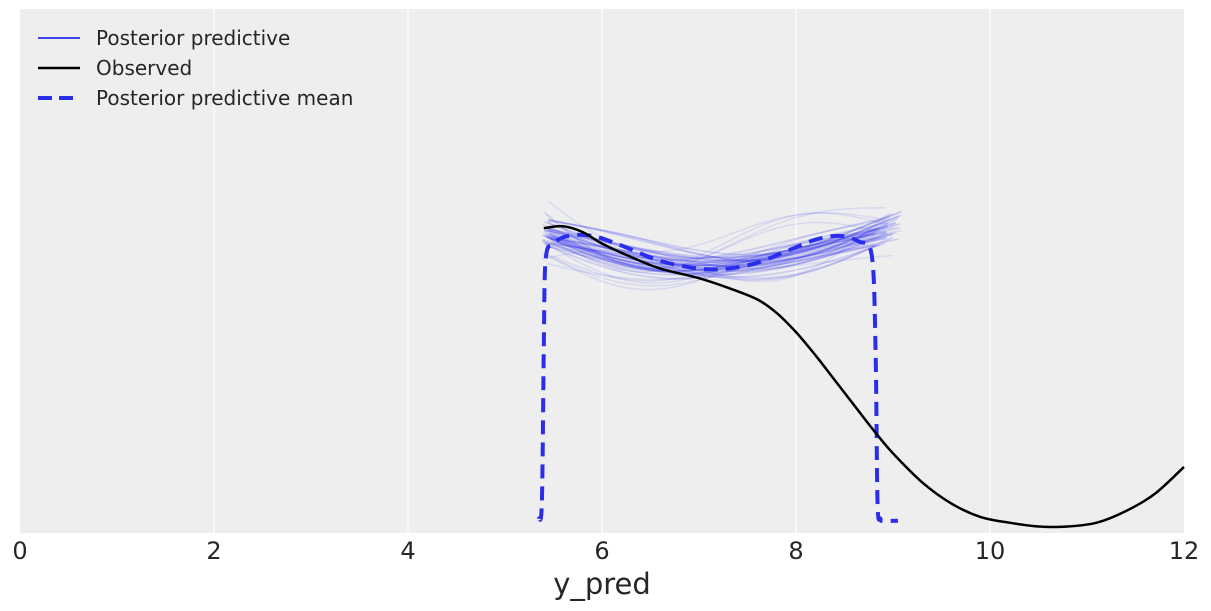 The width and height of the screenshot is (1211, 611). Describe the element at coordinates (213, 551) in the screenshot. I see `x-tick-label: 2` at that location.